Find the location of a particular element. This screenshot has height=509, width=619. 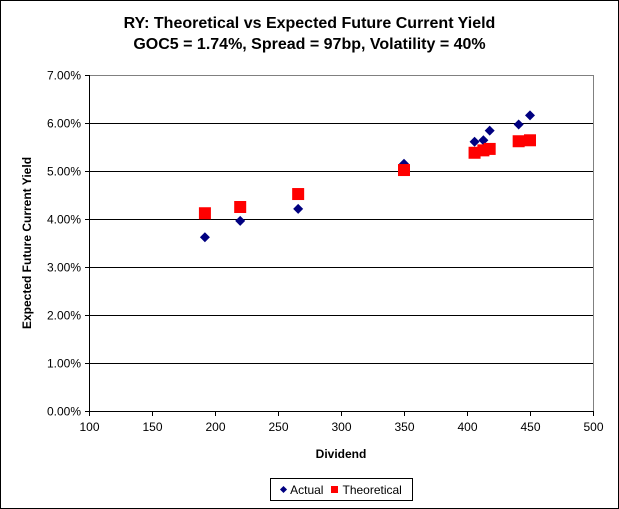

data-points is located at coordinates (367, 176).